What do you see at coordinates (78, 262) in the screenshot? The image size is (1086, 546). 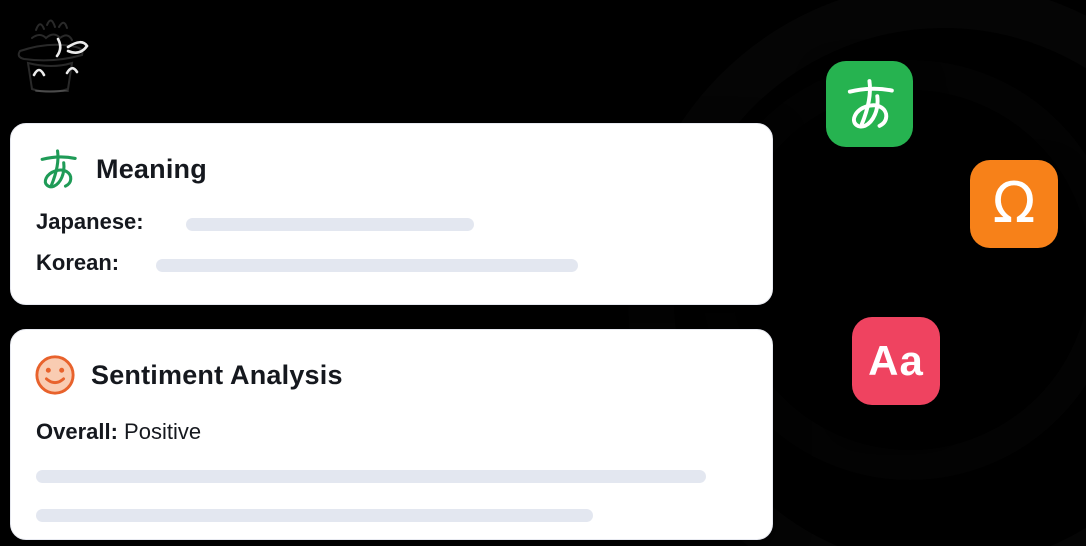 I see `korean-label: Korean:` at bounding box center [78, 262].